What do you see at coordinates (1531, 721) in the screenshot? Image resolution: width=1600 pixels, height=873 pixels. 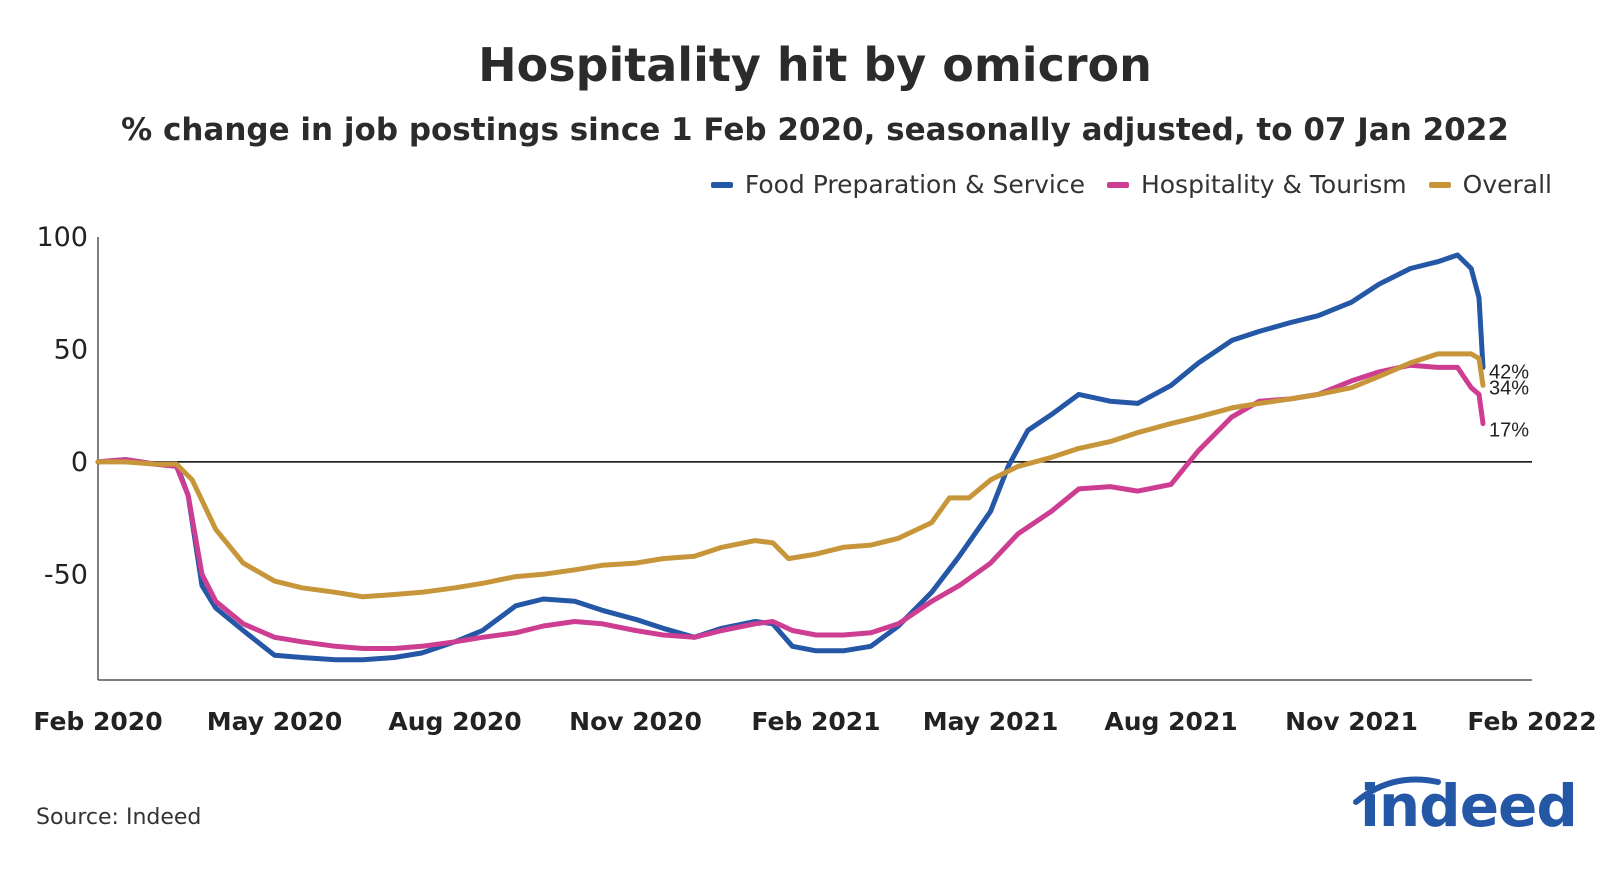 I see `x-tick-label: Feb 2022` at bounding box center [1531, 721].